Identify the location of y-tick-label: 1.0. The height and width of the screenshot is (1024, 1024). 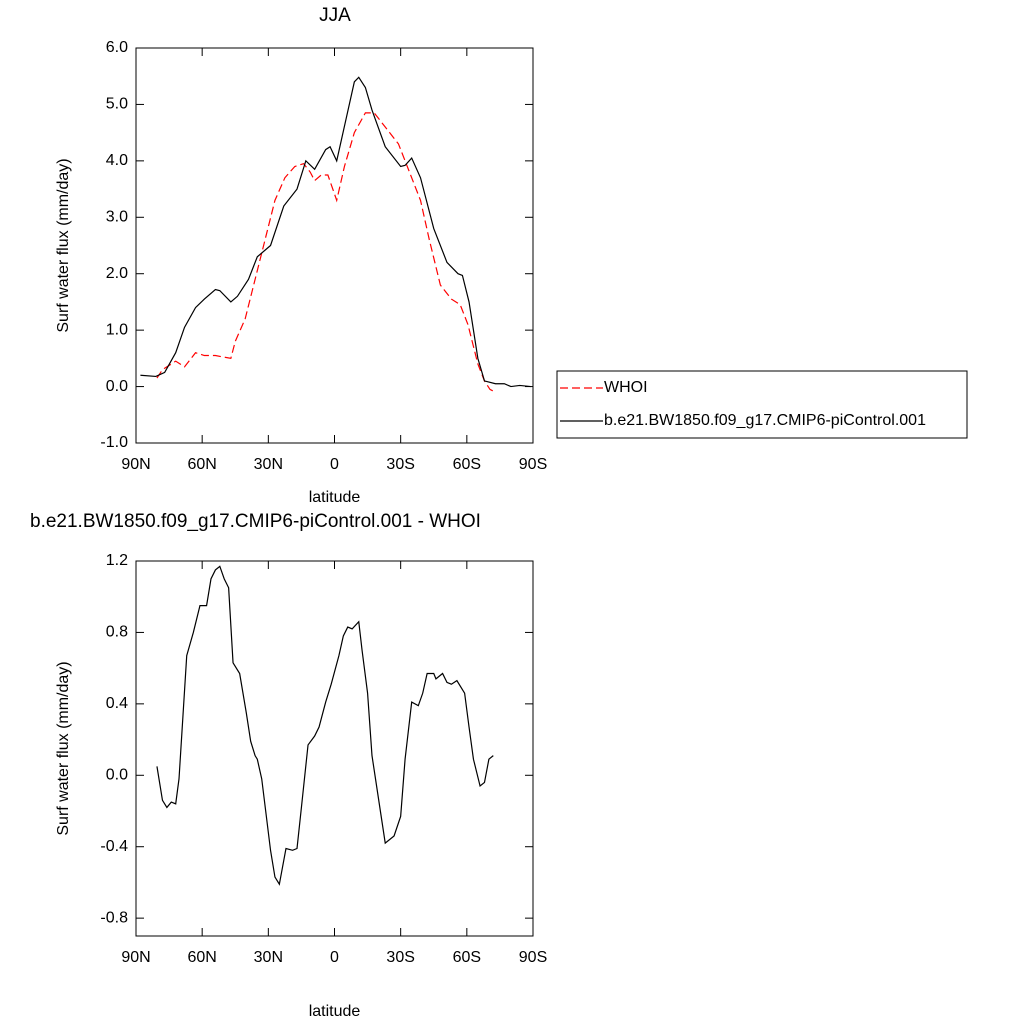
(117, 329).